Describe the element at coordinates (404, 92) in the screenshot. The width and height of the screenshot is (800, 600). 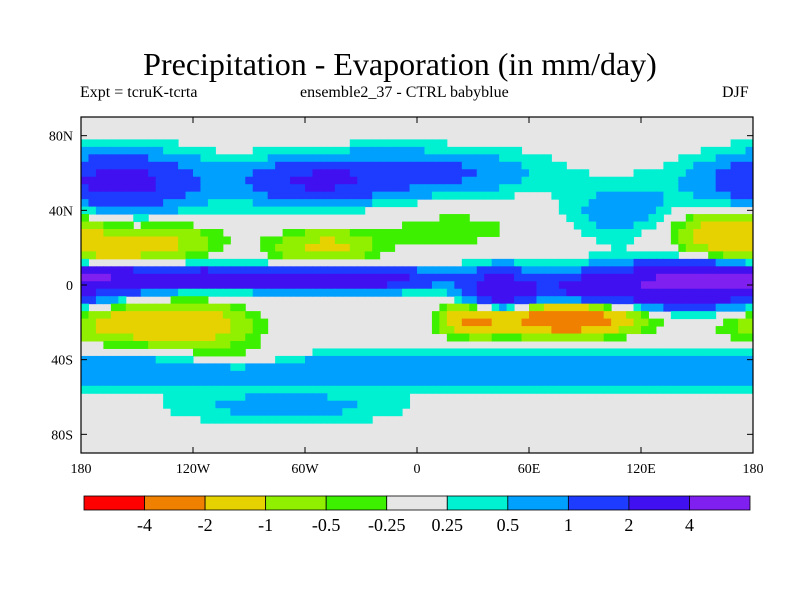
I see `ensemble-label: ensemble2_37 - CTRL babyblue` at that location.